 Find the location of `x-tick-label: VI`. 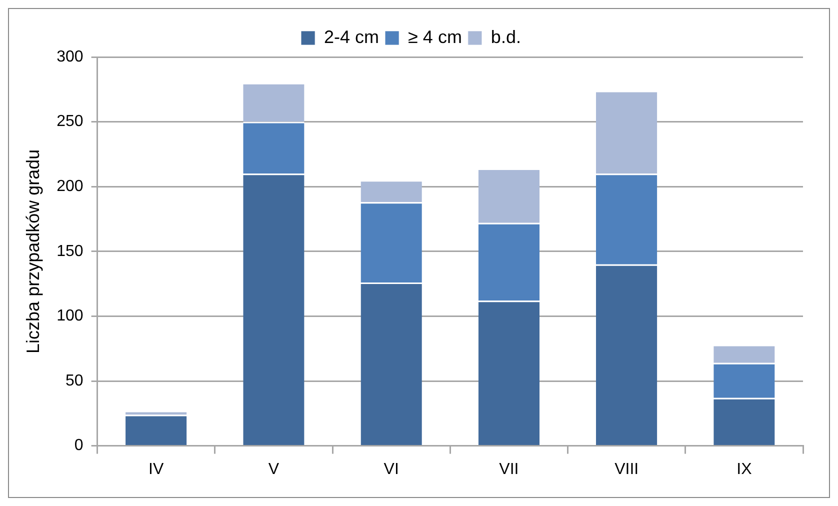

x-tick-label: VI is located at coordinates (391, 469).